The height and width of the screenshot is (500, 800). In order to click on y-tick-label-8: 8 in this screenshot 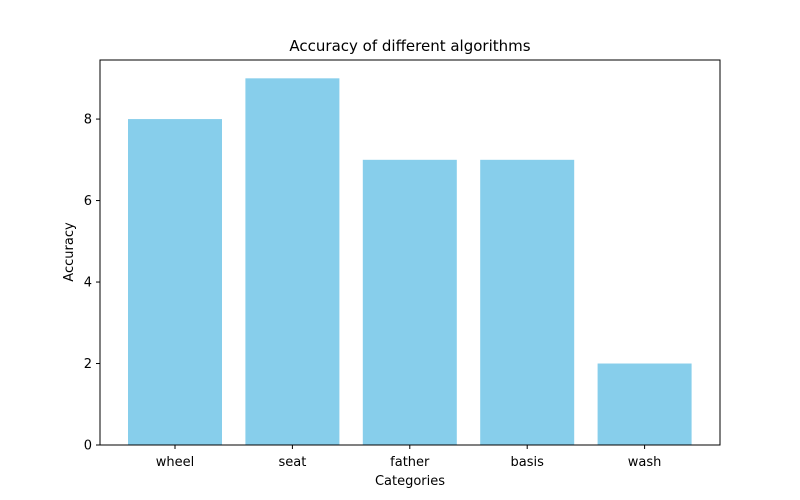, I will do `click(88, 120)`.